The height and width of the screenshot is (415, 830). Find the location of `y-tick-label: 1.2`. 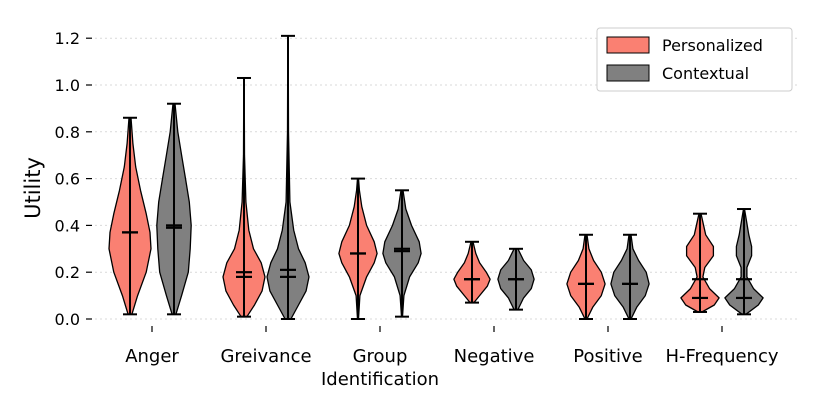

y-tick-label: 1.2 is located at coordinates (67, 38).